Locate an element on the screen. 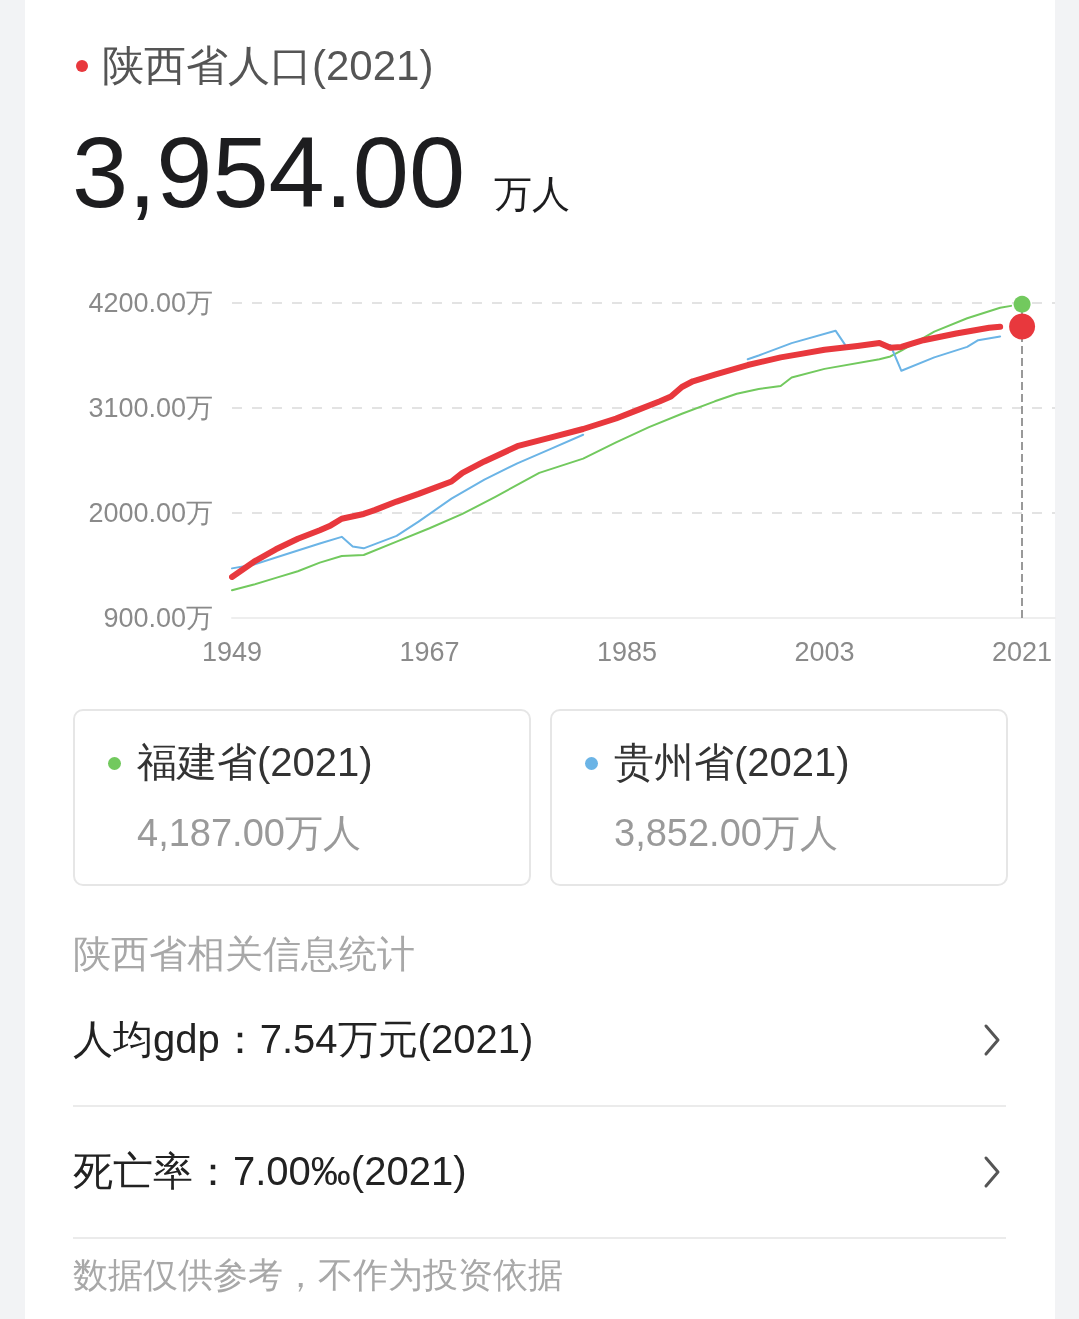  y-tick-label: 900.00万 is located at coordinates (158, 618).